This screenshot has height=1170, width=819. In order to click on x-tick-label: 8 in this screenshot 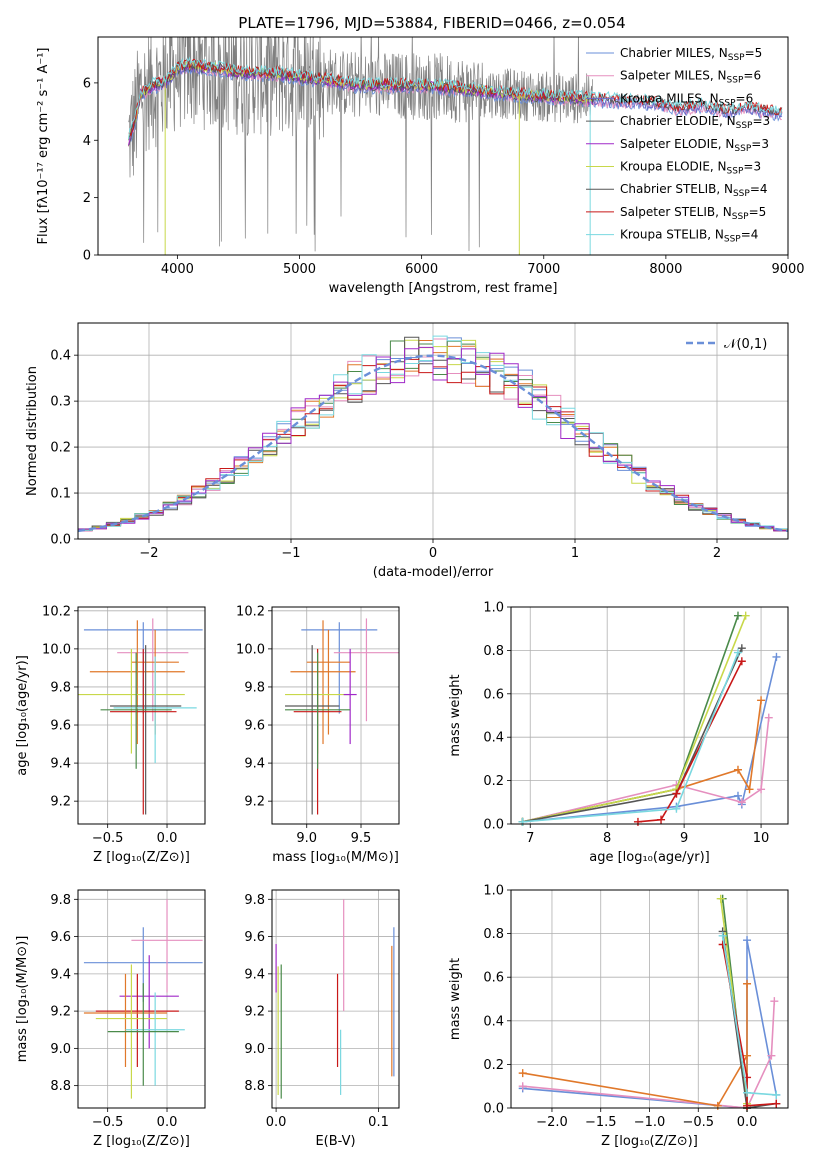, I will do `click(607, 838)`.